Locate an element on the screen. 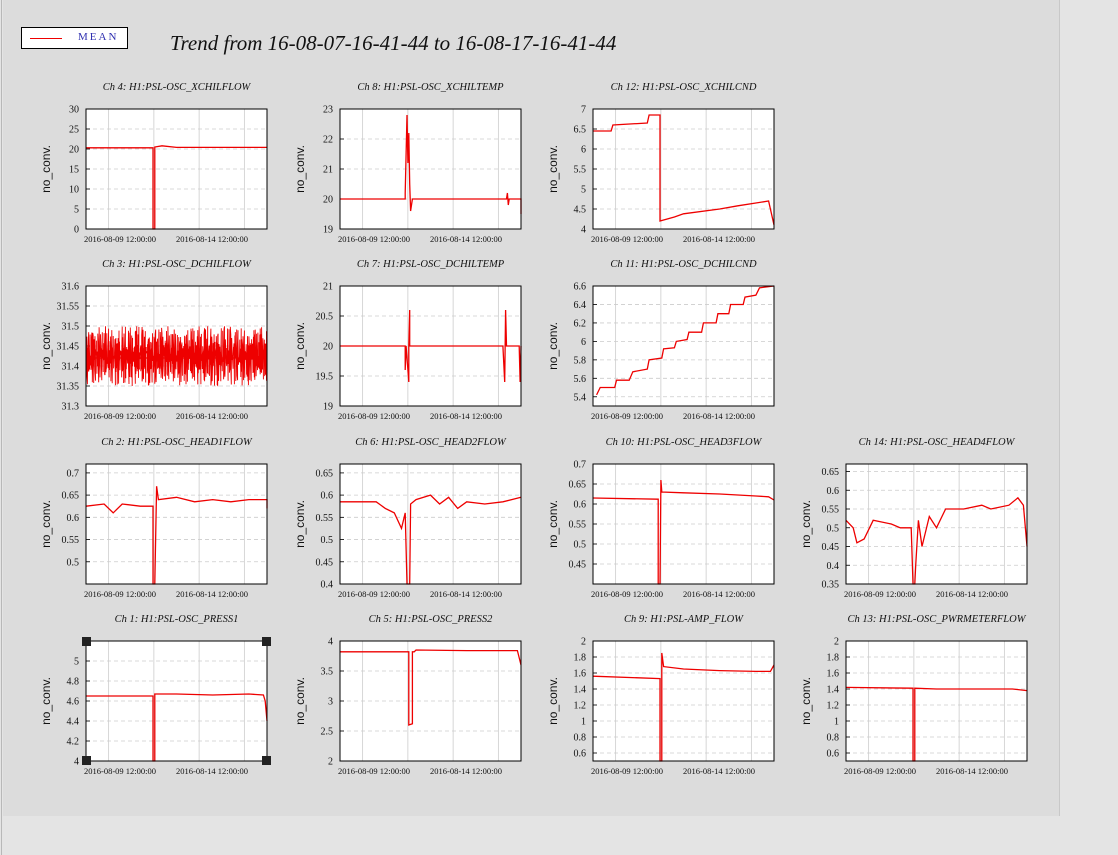  chart-title: Ch 3: H1:PSL-OSC_DCHILFLOW is located at coordinates (177, 264).